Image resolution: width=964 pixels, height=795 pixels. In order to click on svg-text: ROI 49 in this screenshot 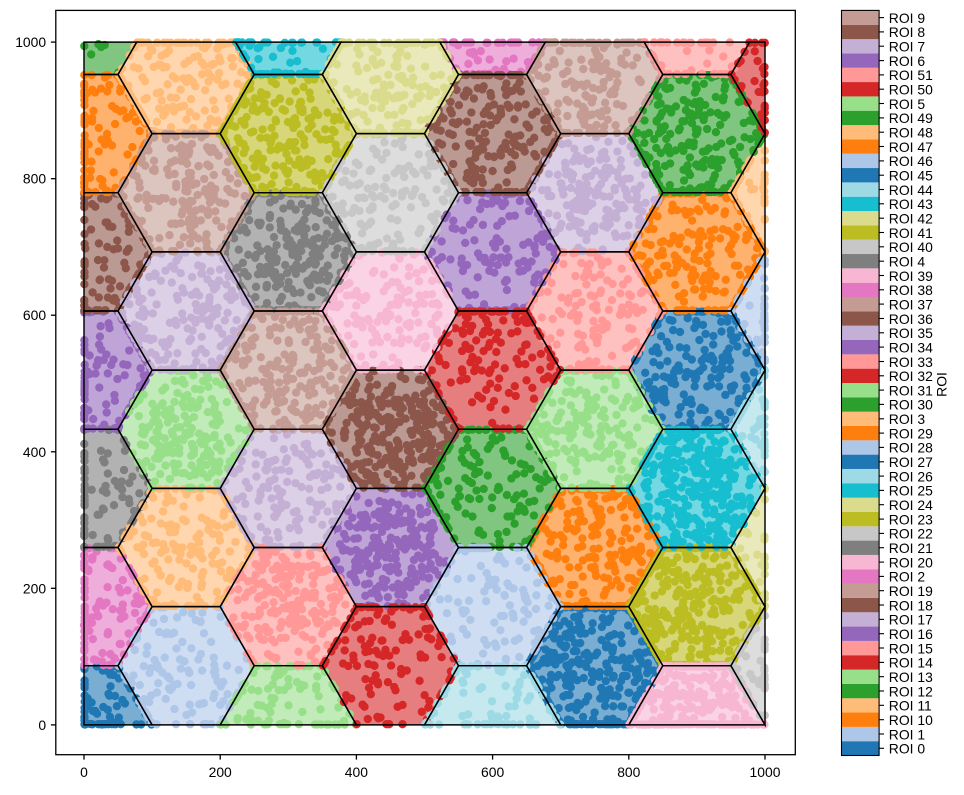, I will do `click(911, 118)`.